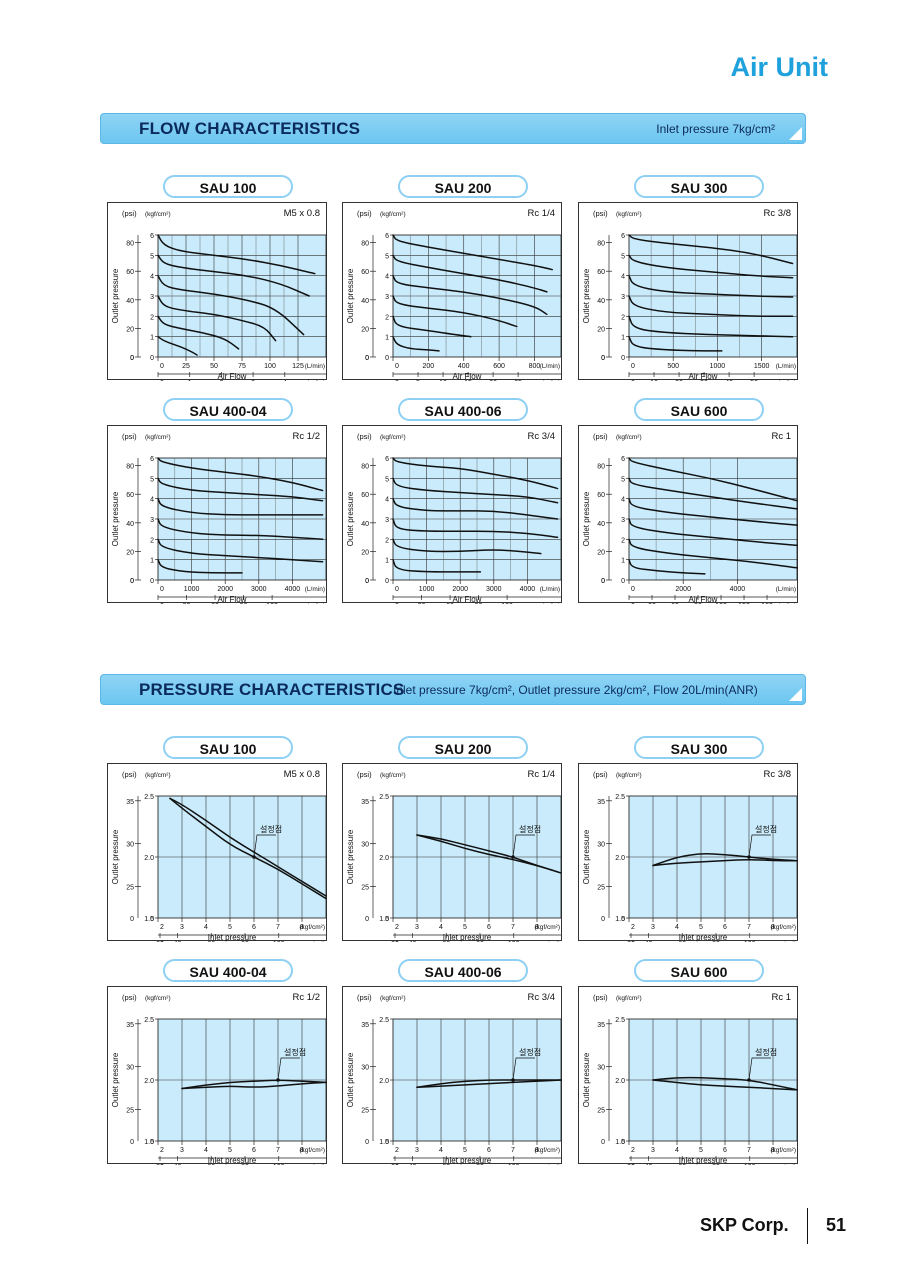  Describe the element at coordinates (716, 1164) in the screenshot. I see `x2-tick-label: 80` at that location.